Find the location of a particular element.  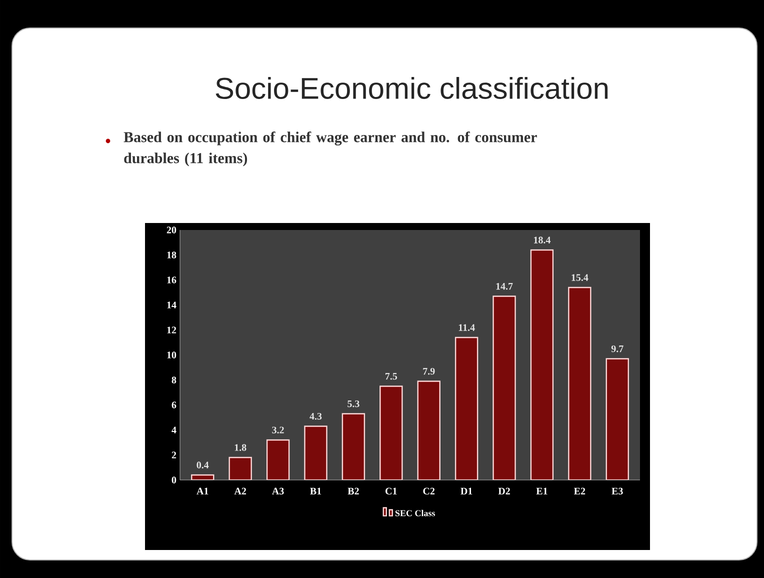

data-label: 7.5 is located at coordinates (391, 376).